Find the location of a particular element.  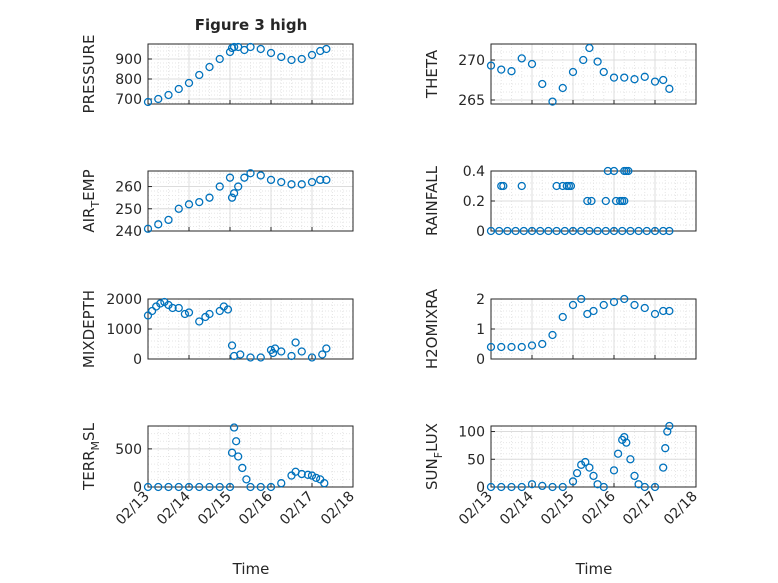

y-tick-label: 2000 is located at coordinates (124, 300).